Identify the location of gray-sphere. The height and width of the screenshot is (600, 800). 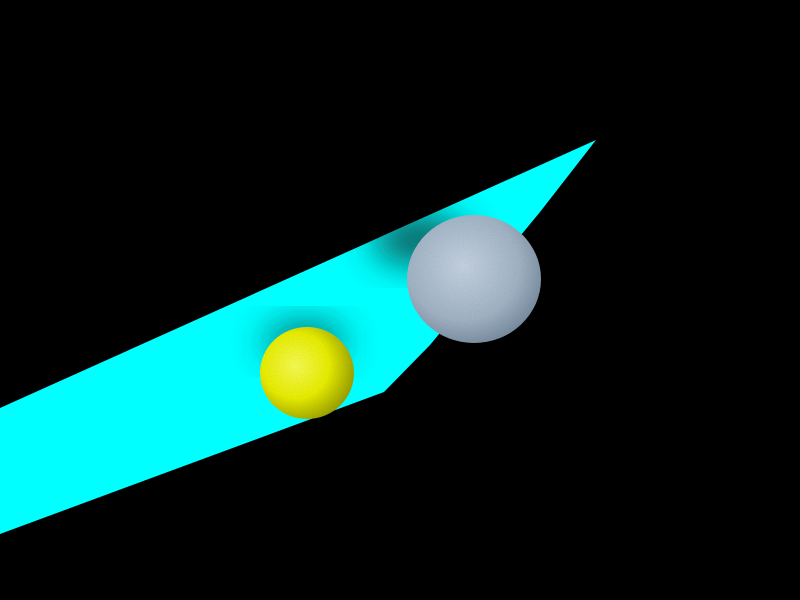
(474, 279).